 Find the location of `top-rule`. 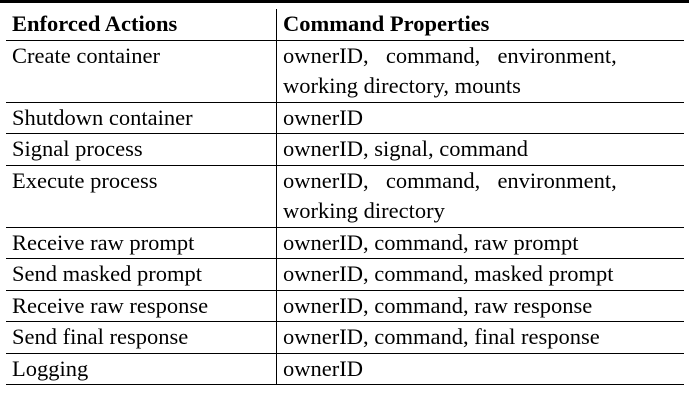

top-rule is located at coordinates (344, 1).